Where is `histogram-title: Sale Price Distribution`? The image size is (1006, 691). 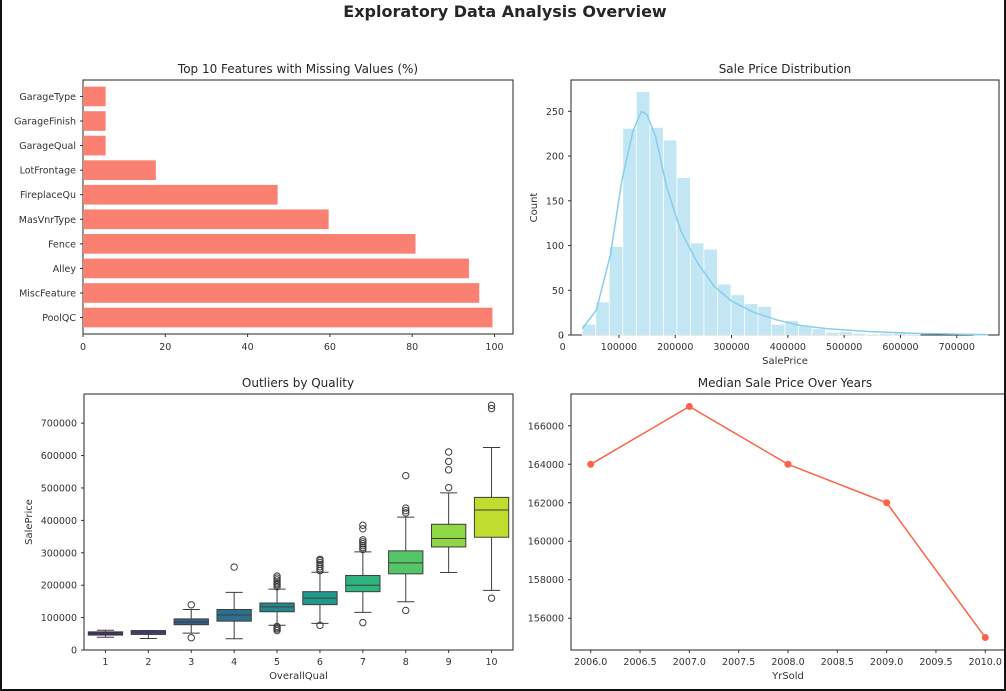 histogram-title: Sale Price Distribution is located at coordinates (785, 69).